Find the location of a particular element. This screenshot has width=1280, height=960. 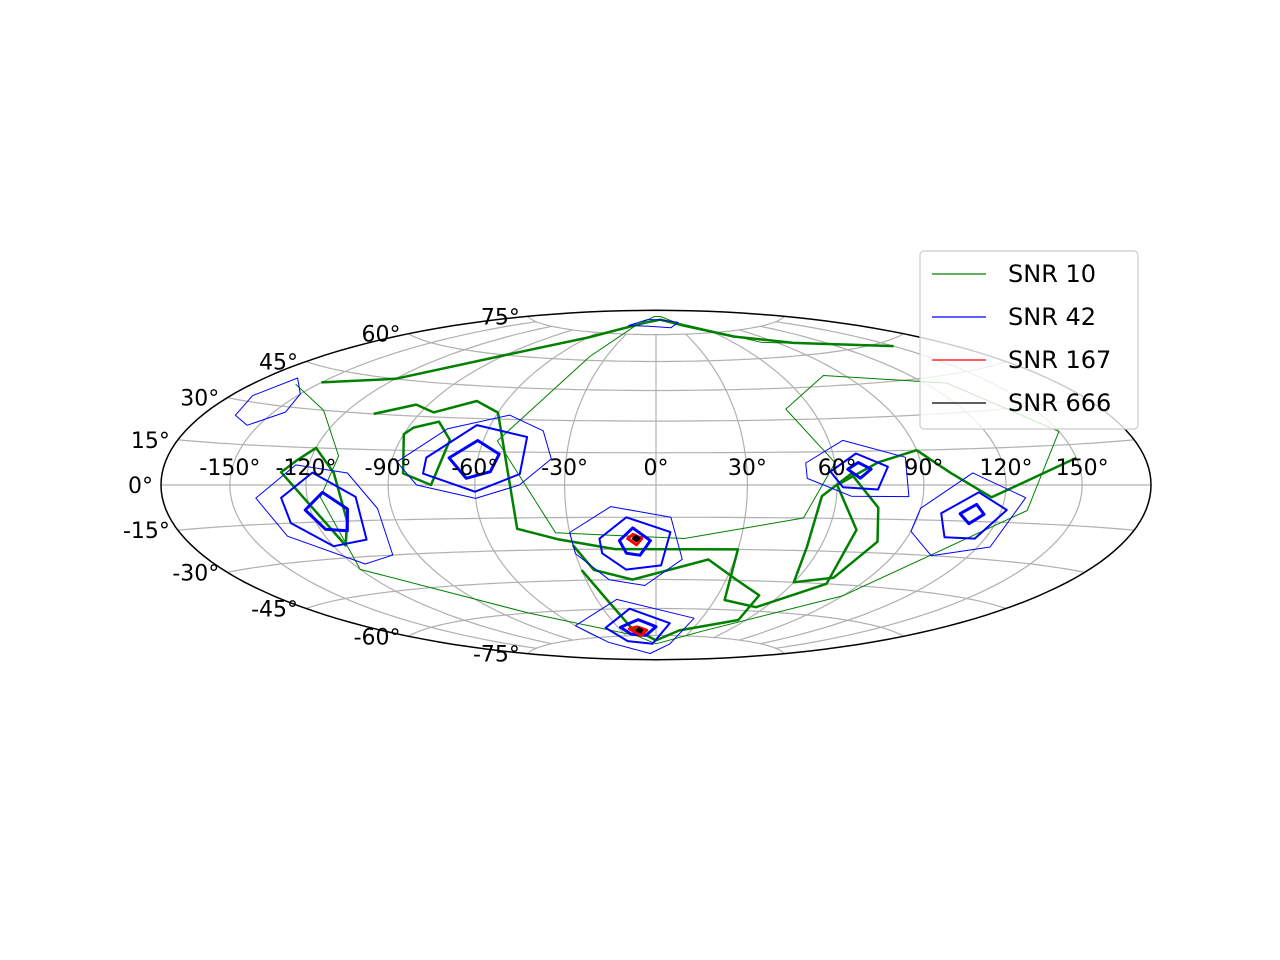

legend-label: SNR 10 is located at coordinates (1052, 274).